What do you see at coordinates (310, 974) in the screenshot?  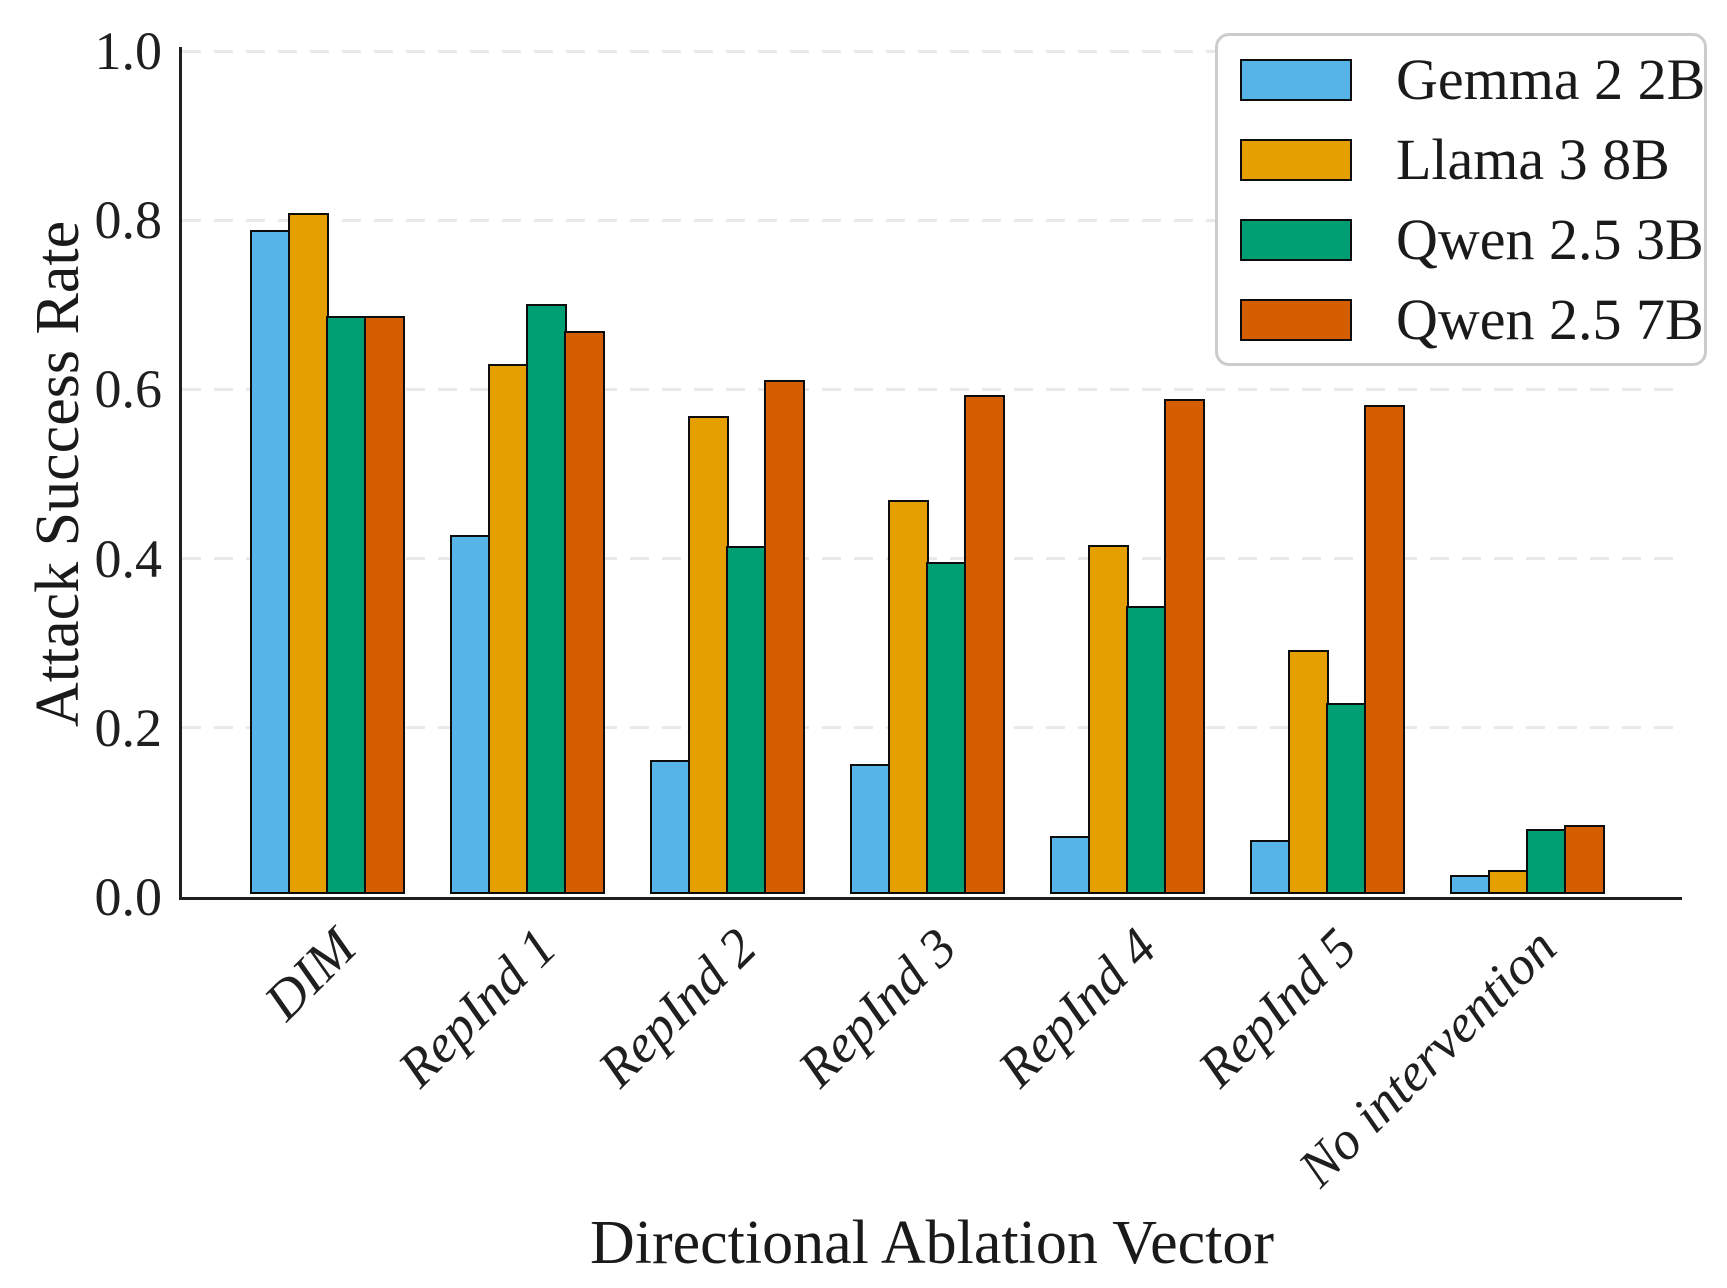 I see `x-tick-dim: DIM` at bounding box center [310, 974].